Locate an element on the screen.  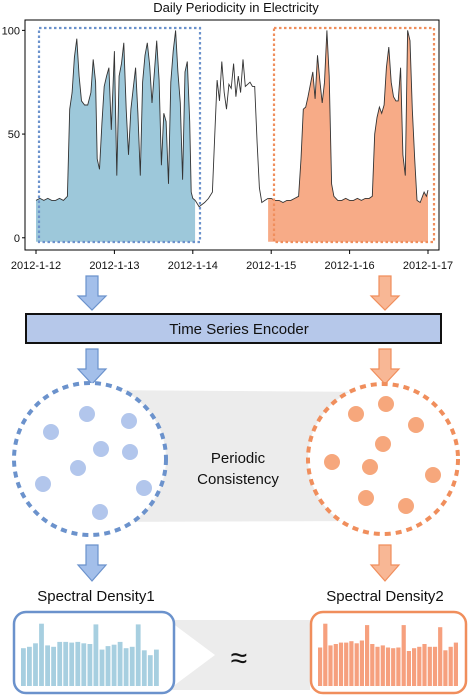
y-tick-label: 50 is located at coordinates (14, 135).